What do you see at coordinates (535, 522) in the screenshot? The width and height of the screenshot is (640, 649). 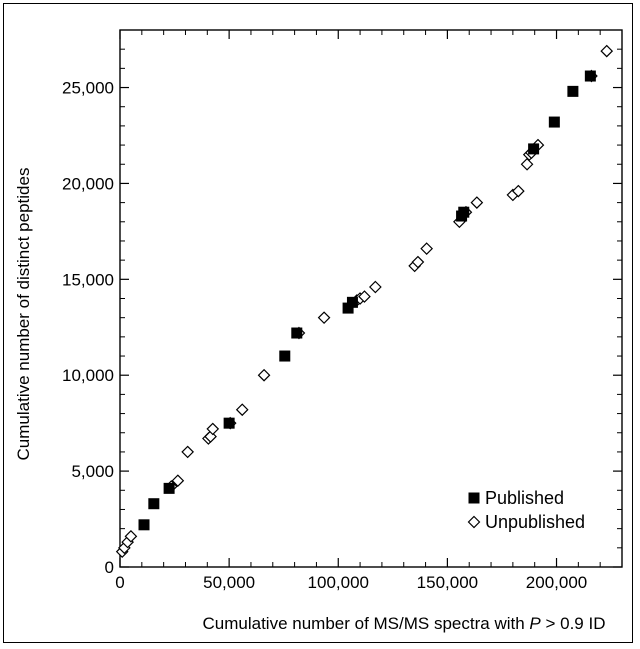 I see `legend-label: Unpublished` at bounding box center [535, 522].